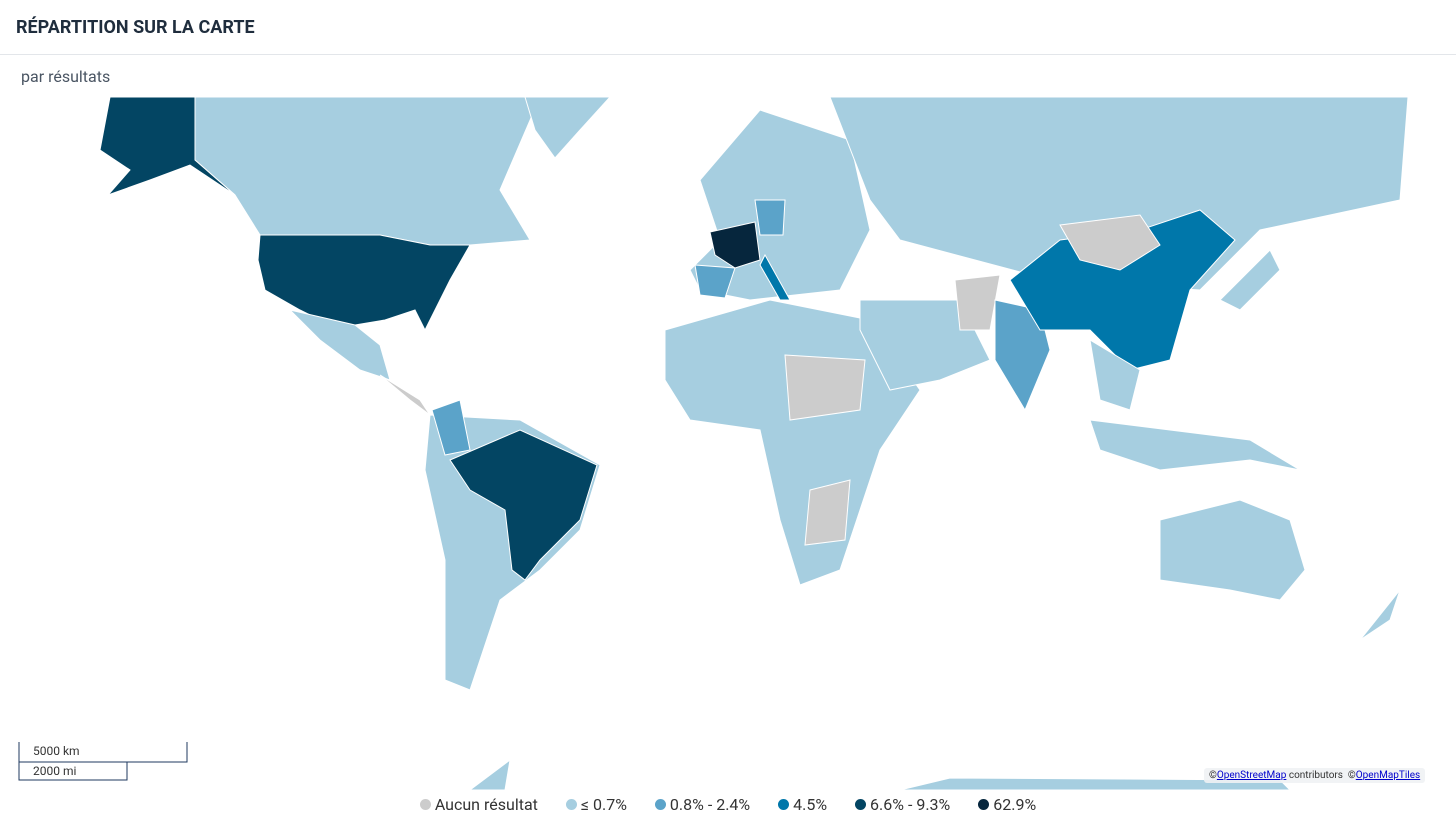 The image size is (1456, 832). What do you see at coordinates (1321, 775) in the screenshot?
I see `attr-text: contributors ©` at bounding box center [1321, 775].